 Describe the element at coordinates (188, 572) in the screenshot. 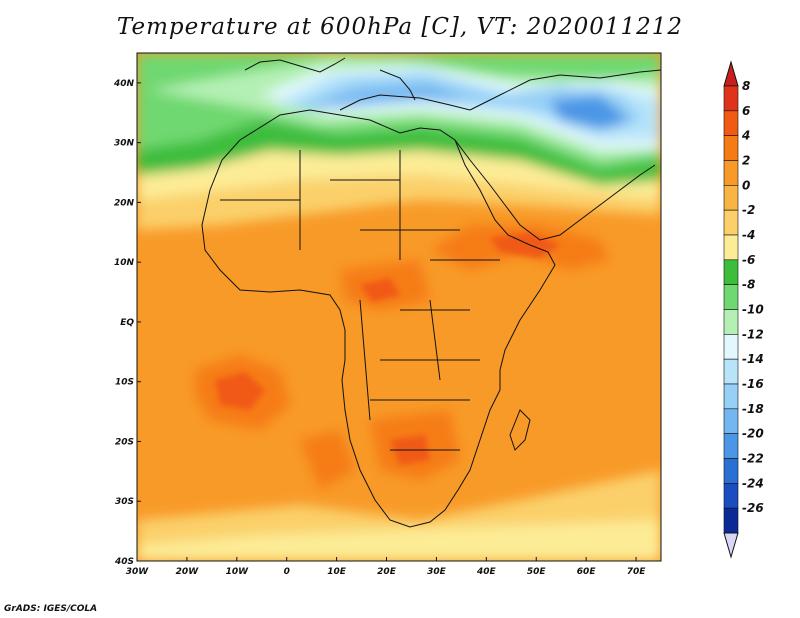

I see `lon-tick-label: 20W` at that location.